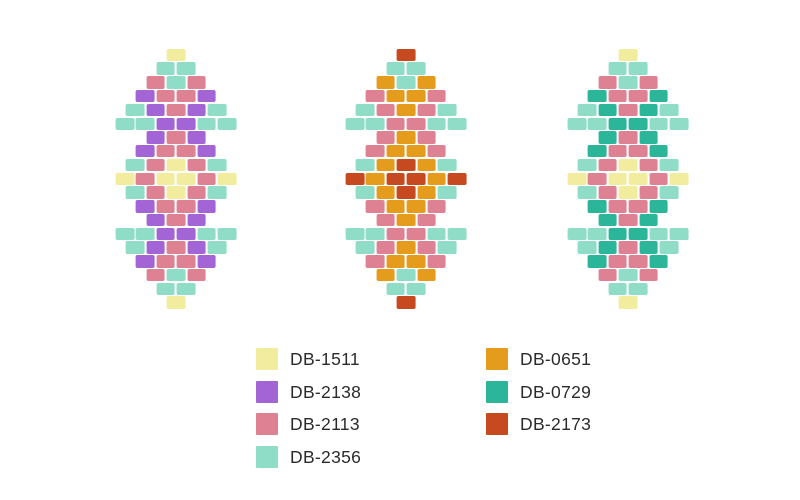  I want to click on legend-color-code: DB-2173, so click(556, 424).